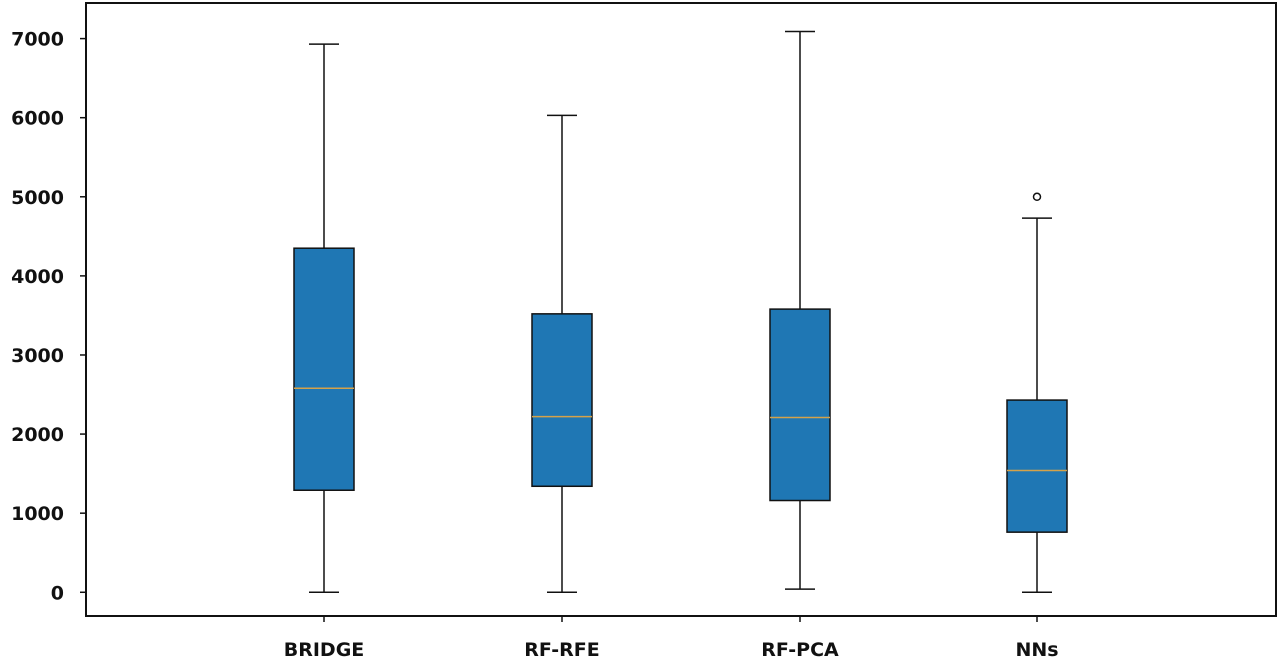 Image resolution: width=1280 pixels, height=661 pixels. Describe the element at coordinates (37, 119) in the screenshot. I see `y-tick-label: 6000` at that location.